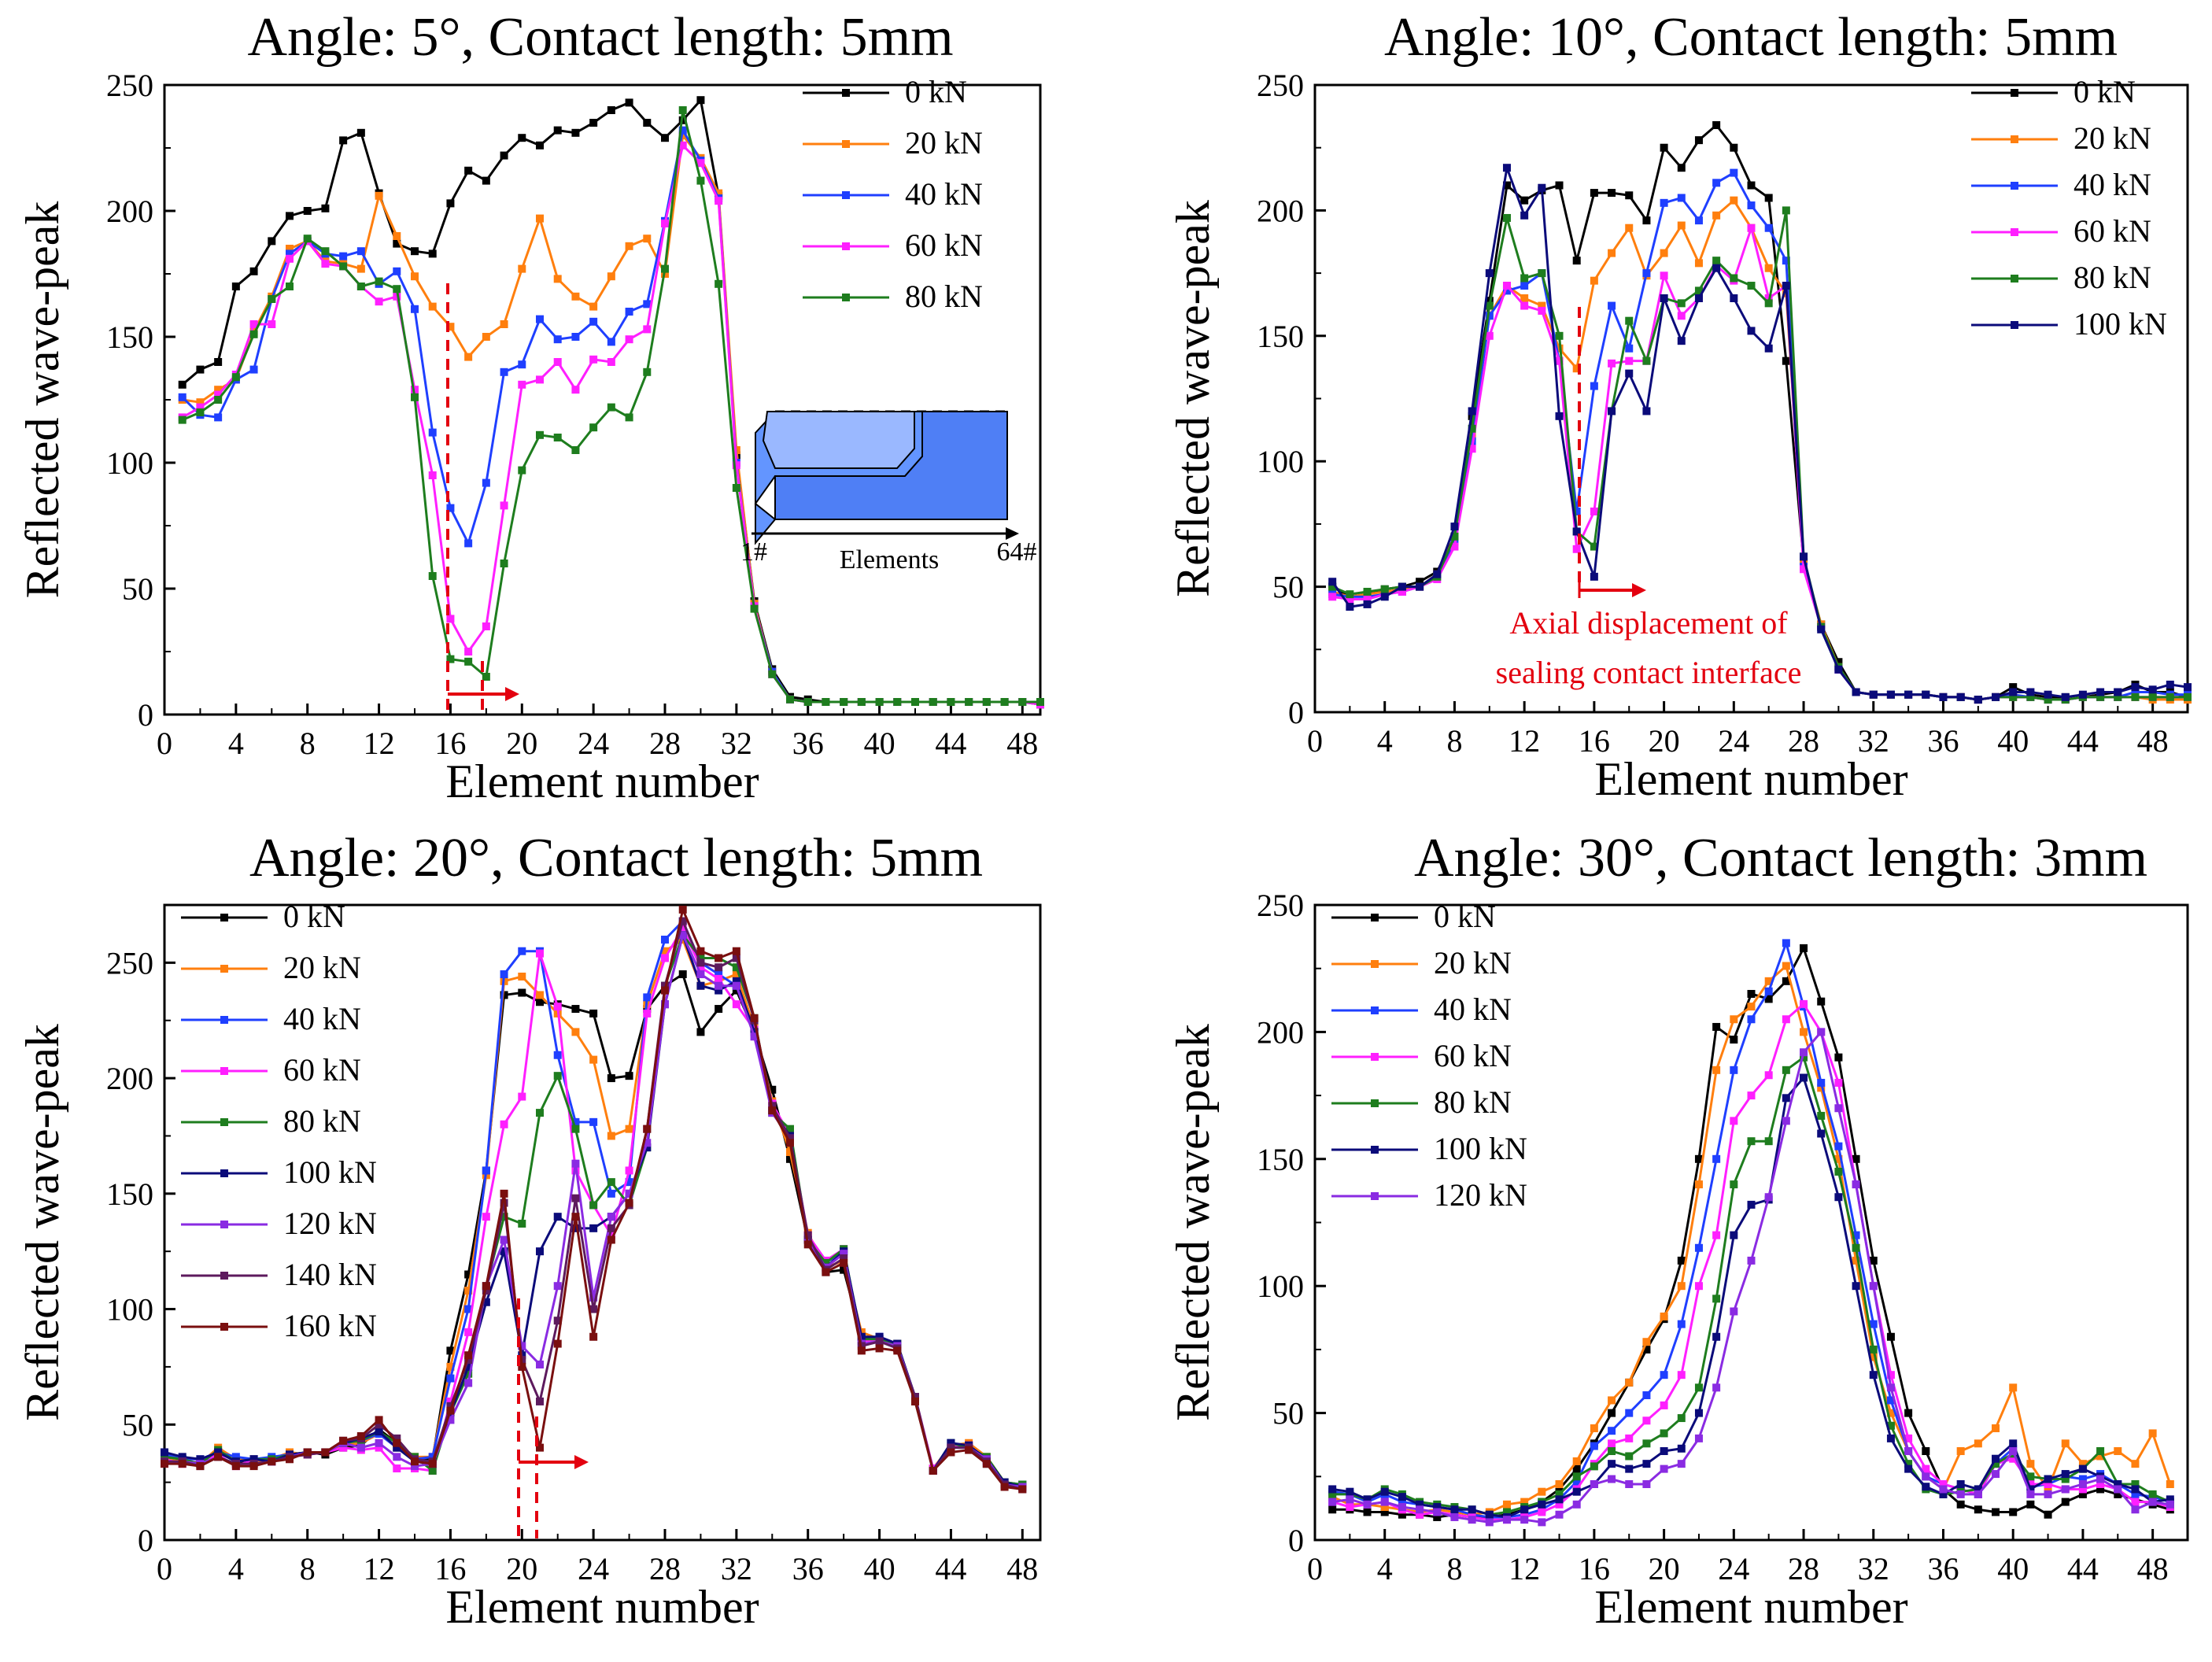  What do you see at coordinates (665, 743) in the screenshot?
I see `x-tick-label: 28` at bounding box center [665, 743].